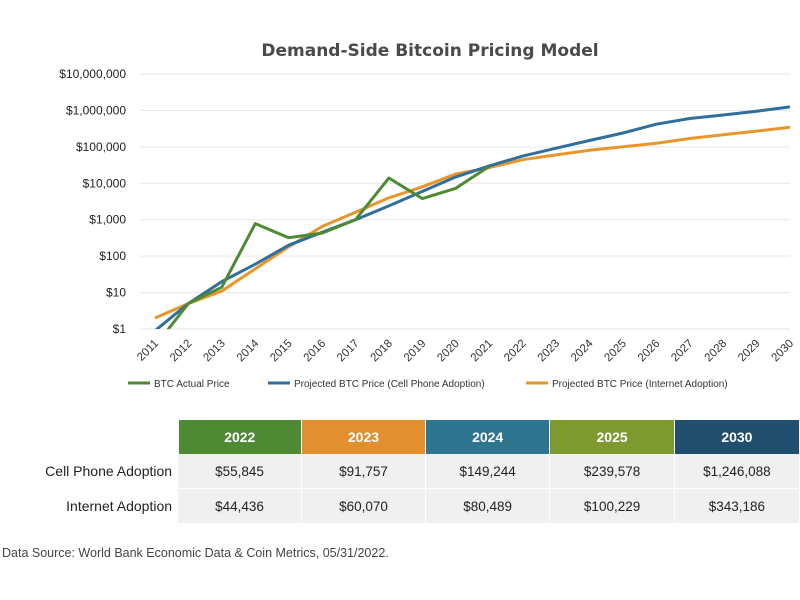  I want to click on header-year-2025: 2025, so click(612, 437).